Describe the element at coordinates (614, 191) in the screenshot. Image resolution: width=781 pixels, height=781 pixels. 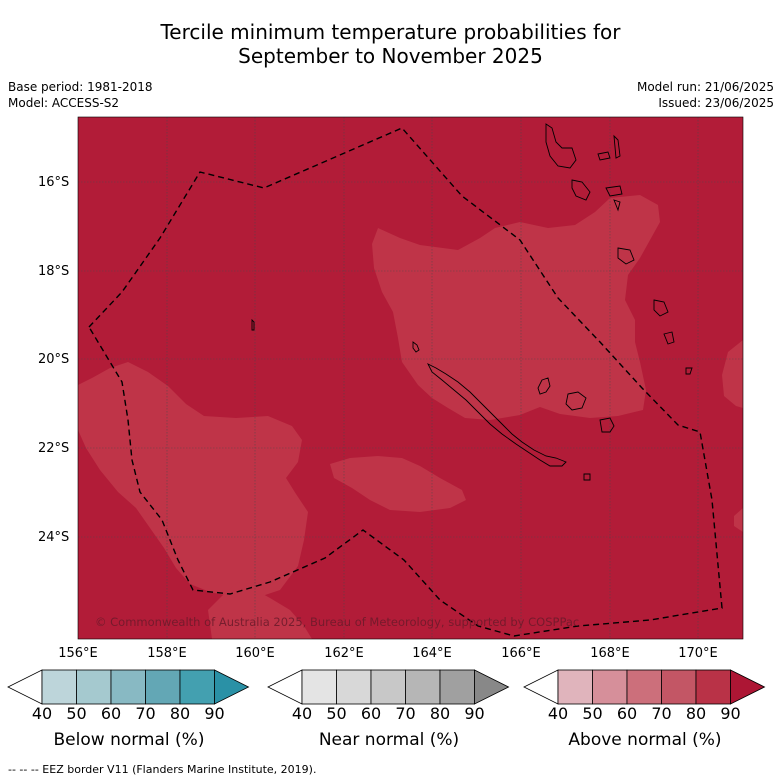
I see `vanuatu-ambrym` at that location.